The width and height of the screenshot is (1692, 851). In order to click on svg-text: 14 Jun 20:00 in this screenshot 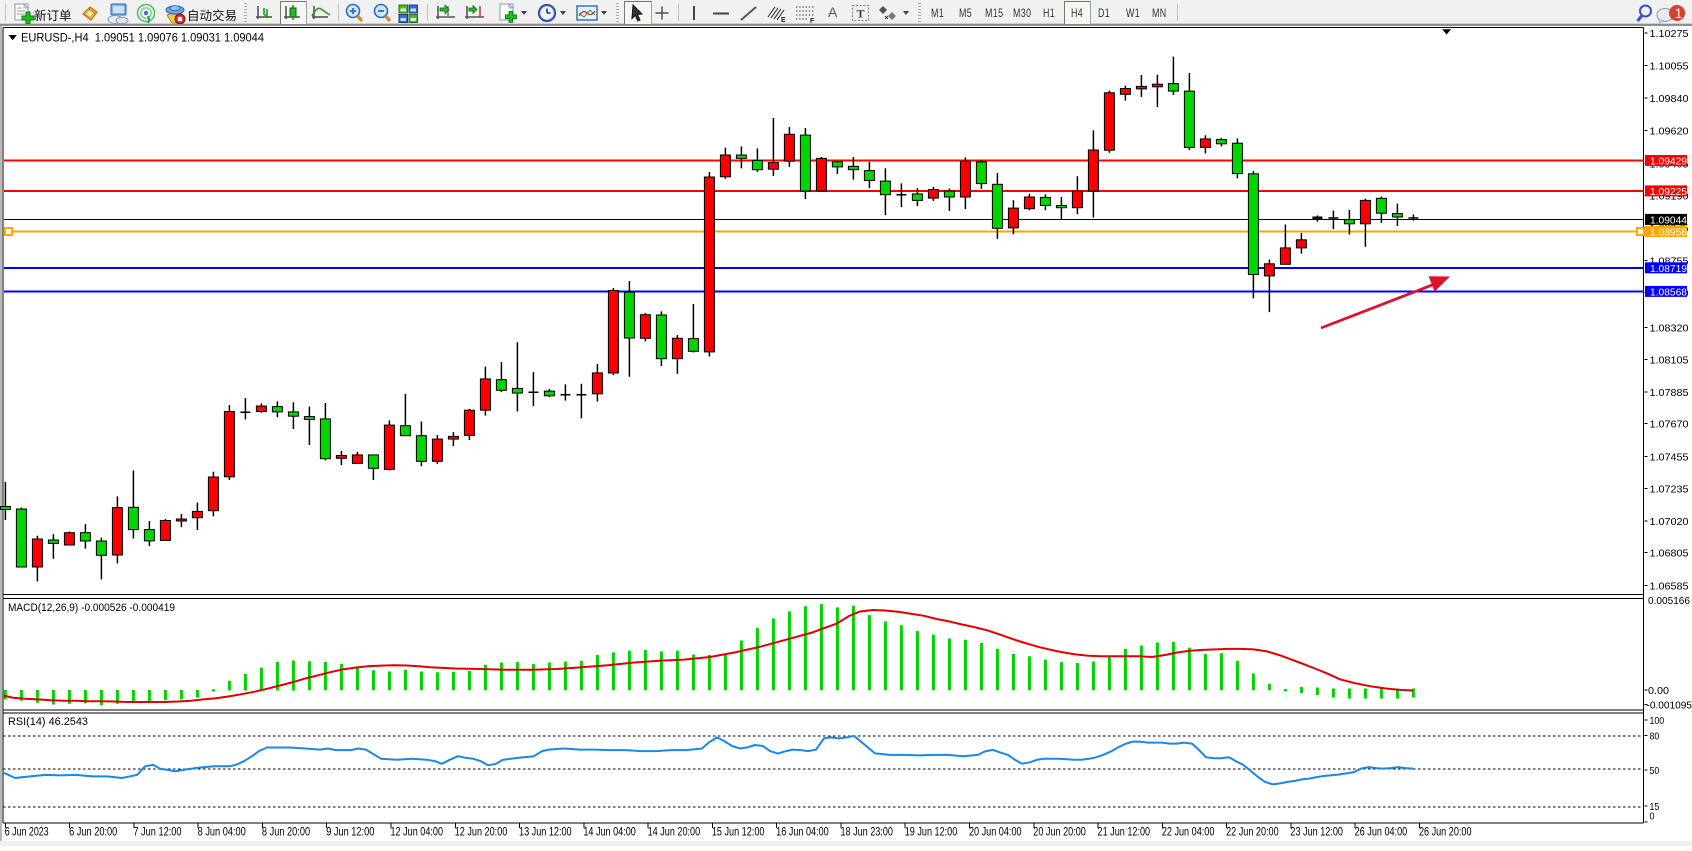, I will do `click(674, 833)`.